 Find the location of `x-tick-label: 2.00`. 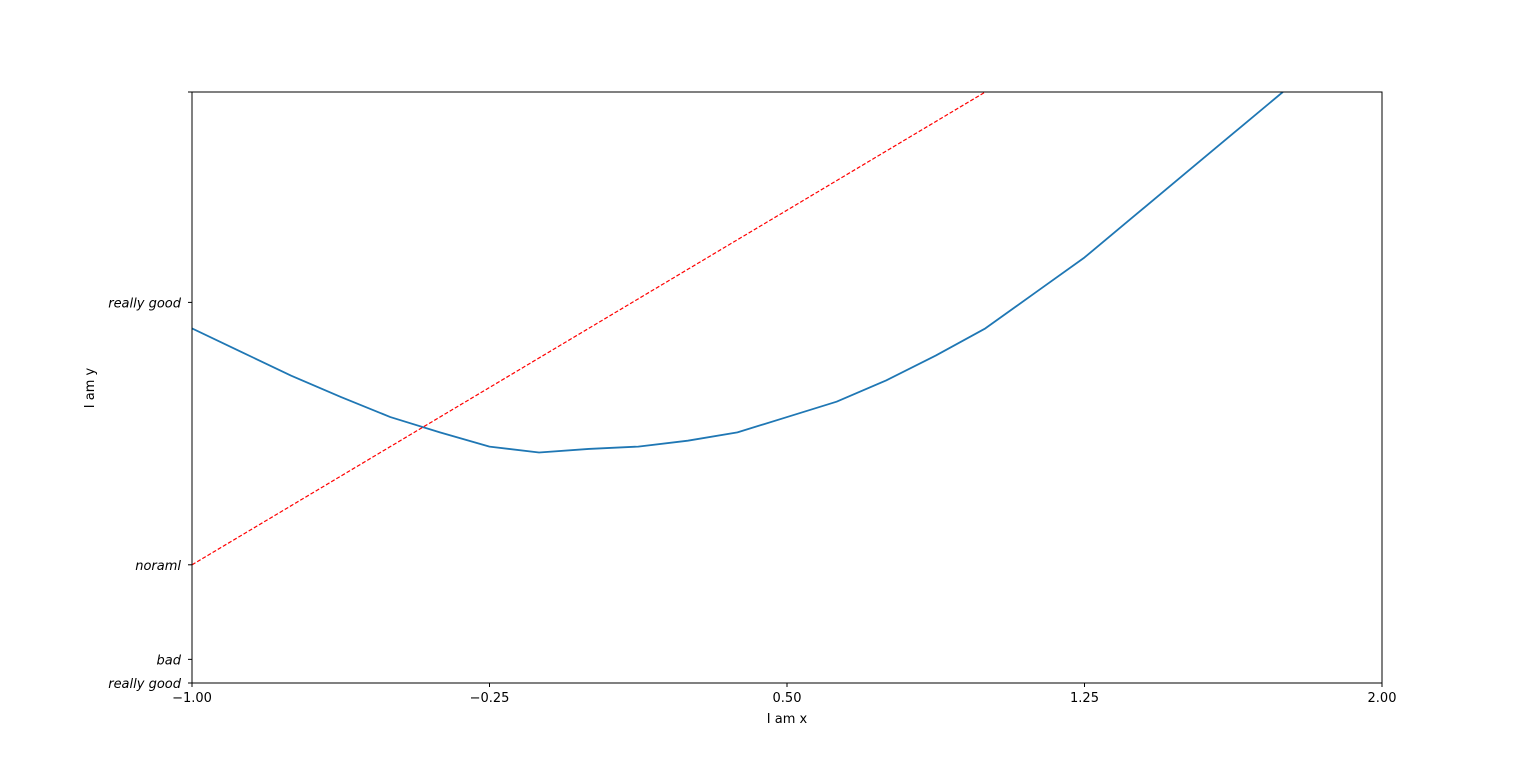

x-tick-label: 2.00 is located at coordinates (1382, 698).